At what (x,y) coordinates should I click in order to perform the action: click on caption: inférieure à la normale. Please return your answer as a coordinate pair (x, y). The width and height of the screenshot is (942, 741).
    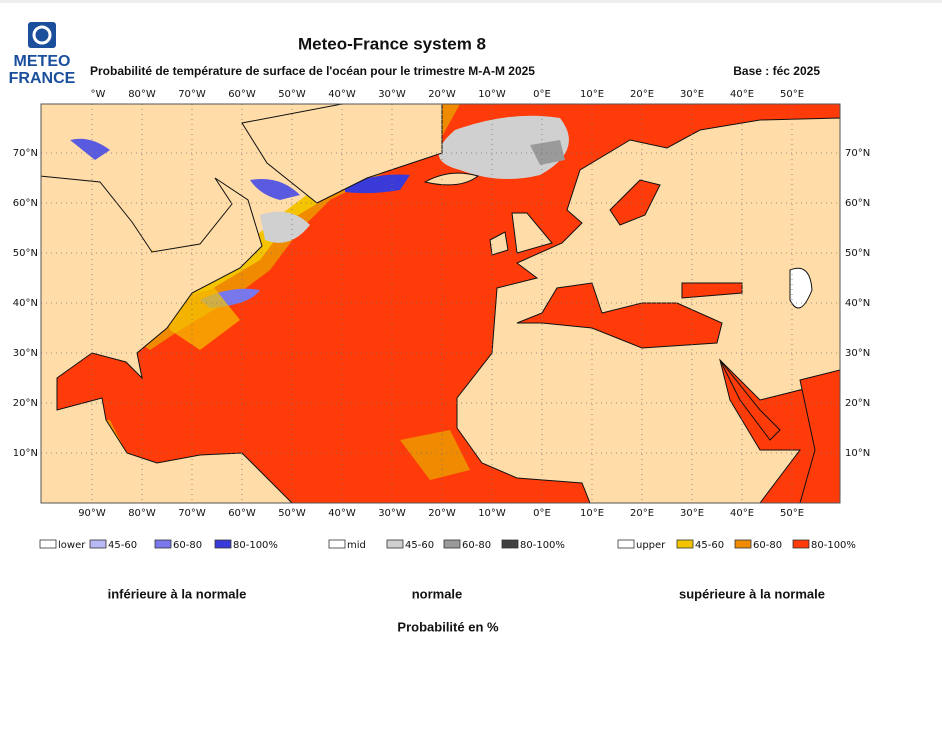
    Looking at the image, I should click on (177, 593).